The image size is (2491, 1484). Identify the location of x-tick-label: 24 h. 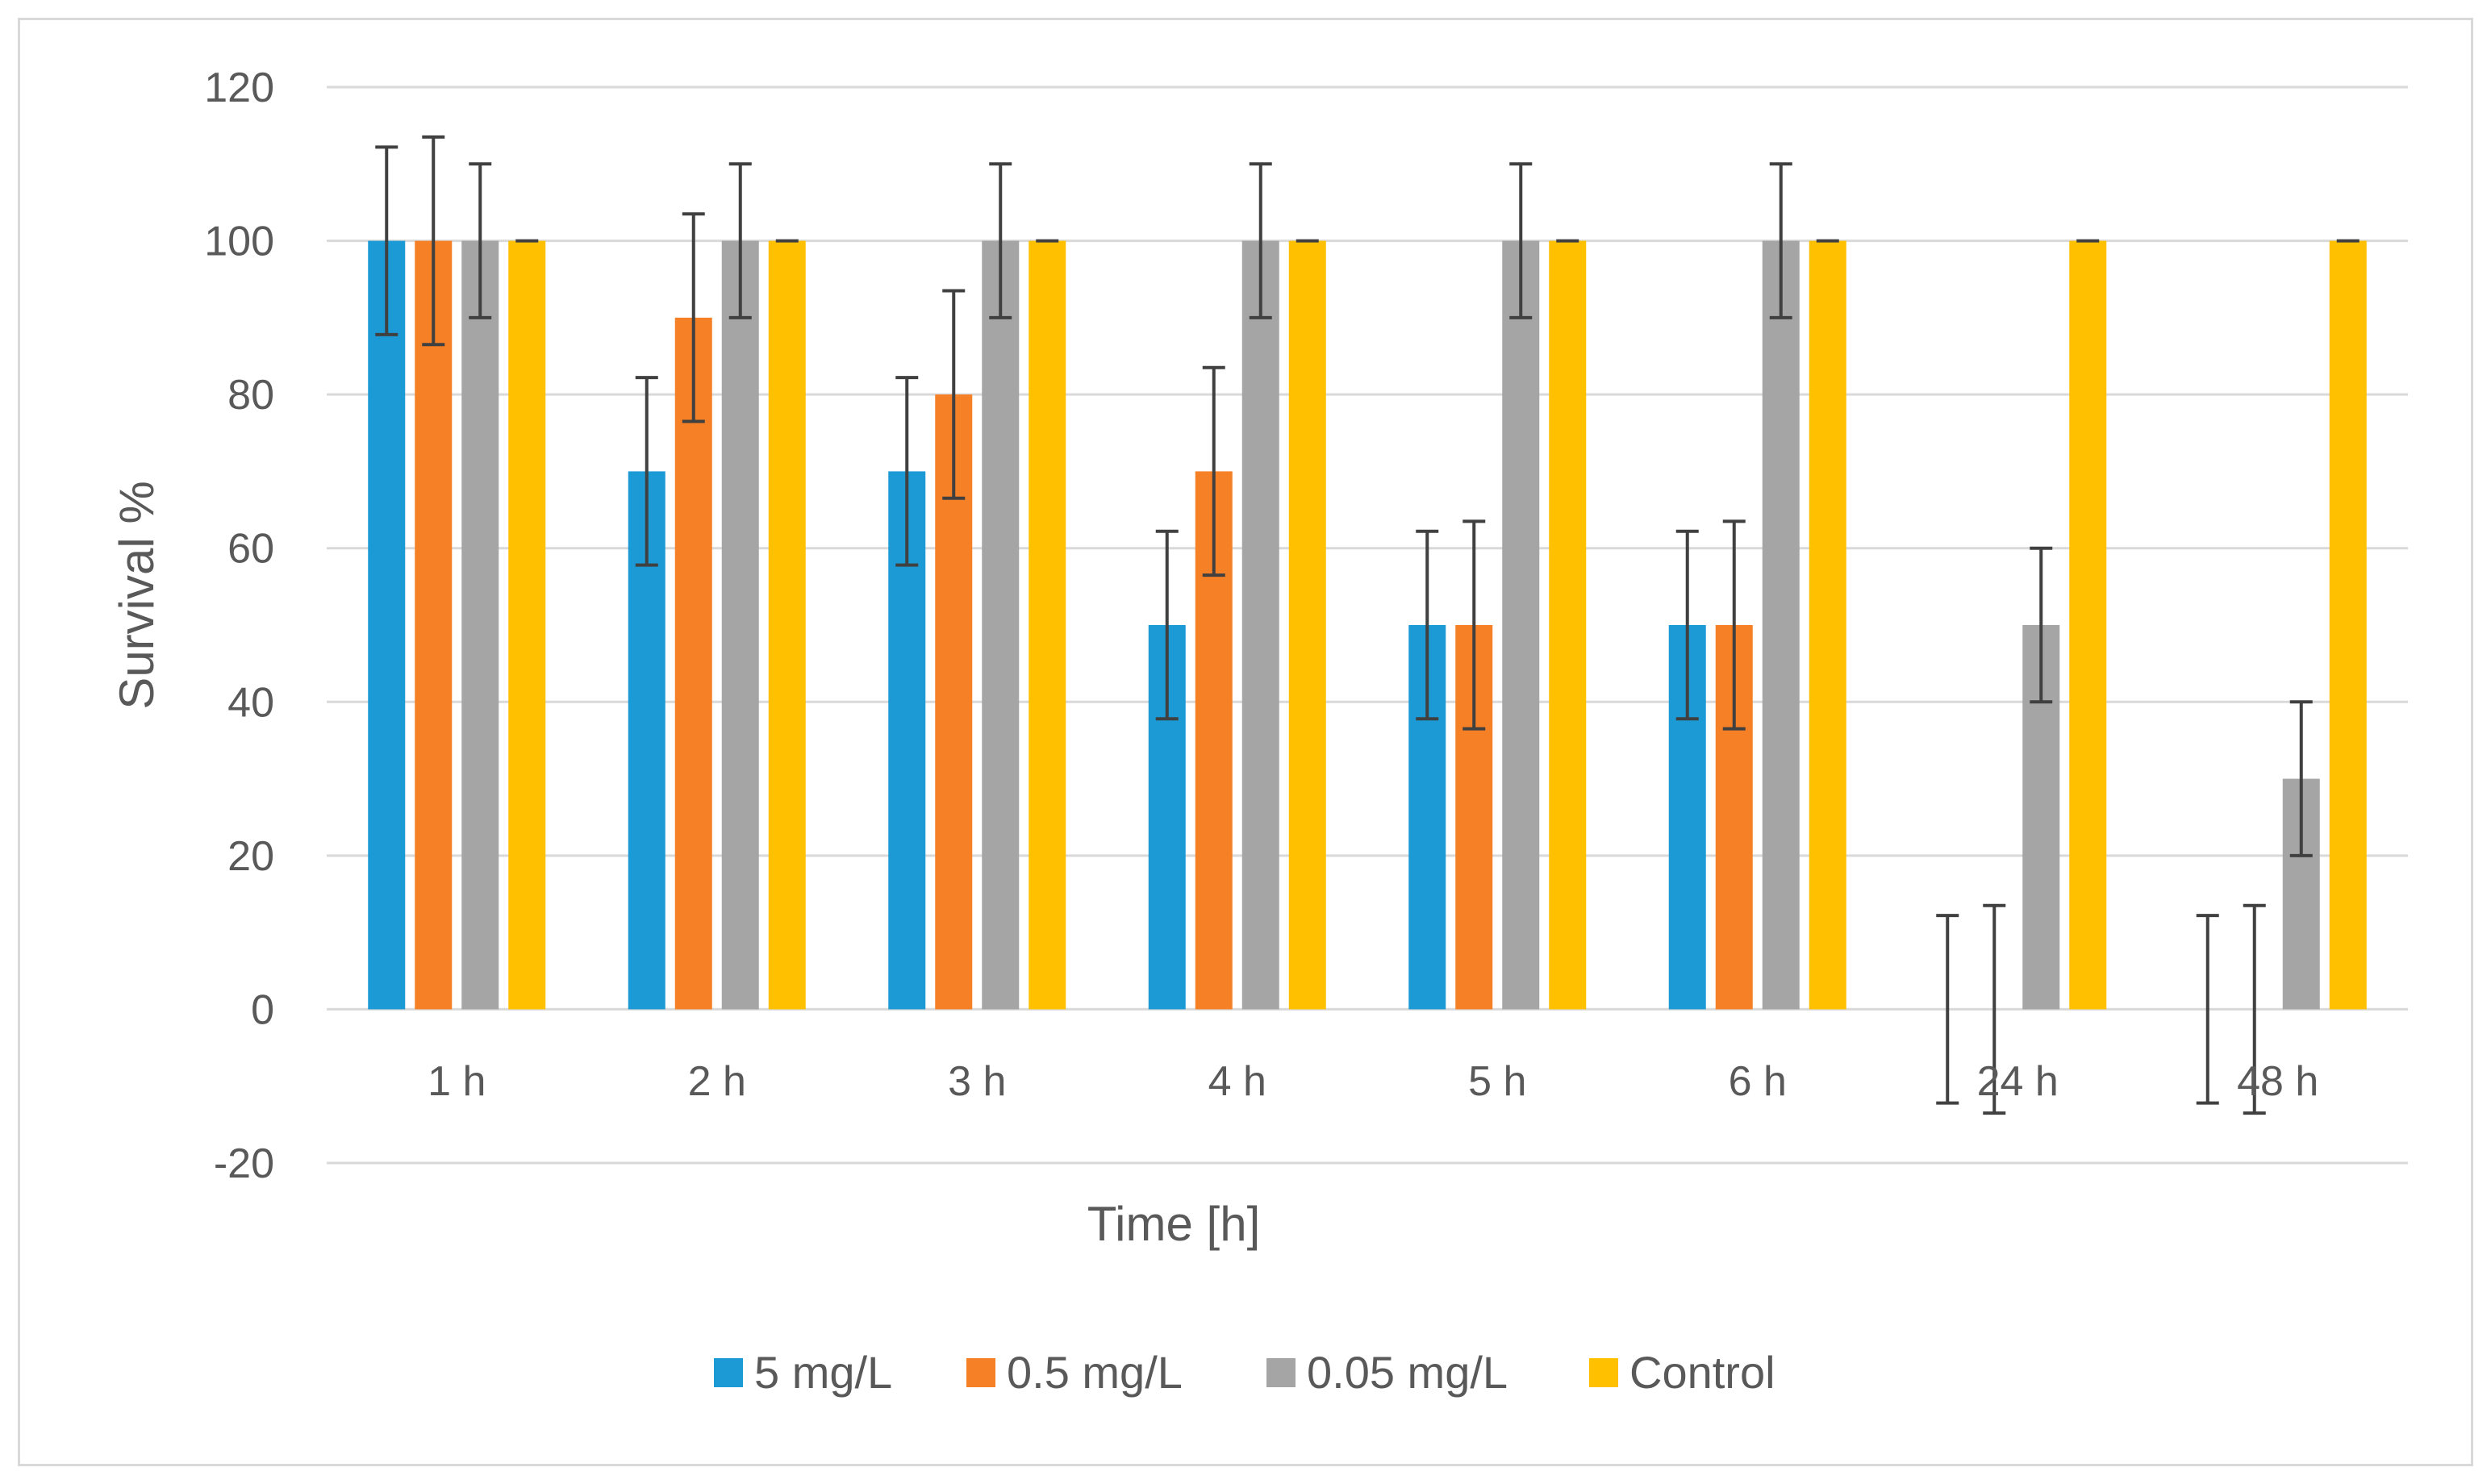
(2018, 1081).